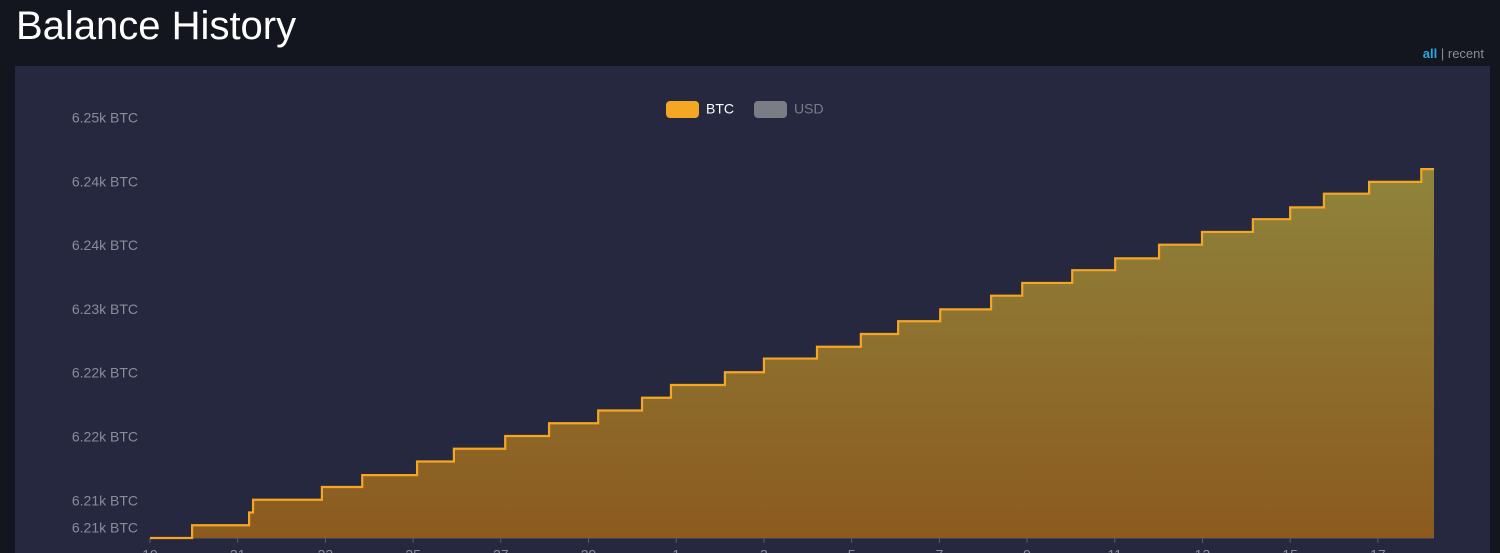  I want to click on x-tick-label: 17, so click(1378, 550).